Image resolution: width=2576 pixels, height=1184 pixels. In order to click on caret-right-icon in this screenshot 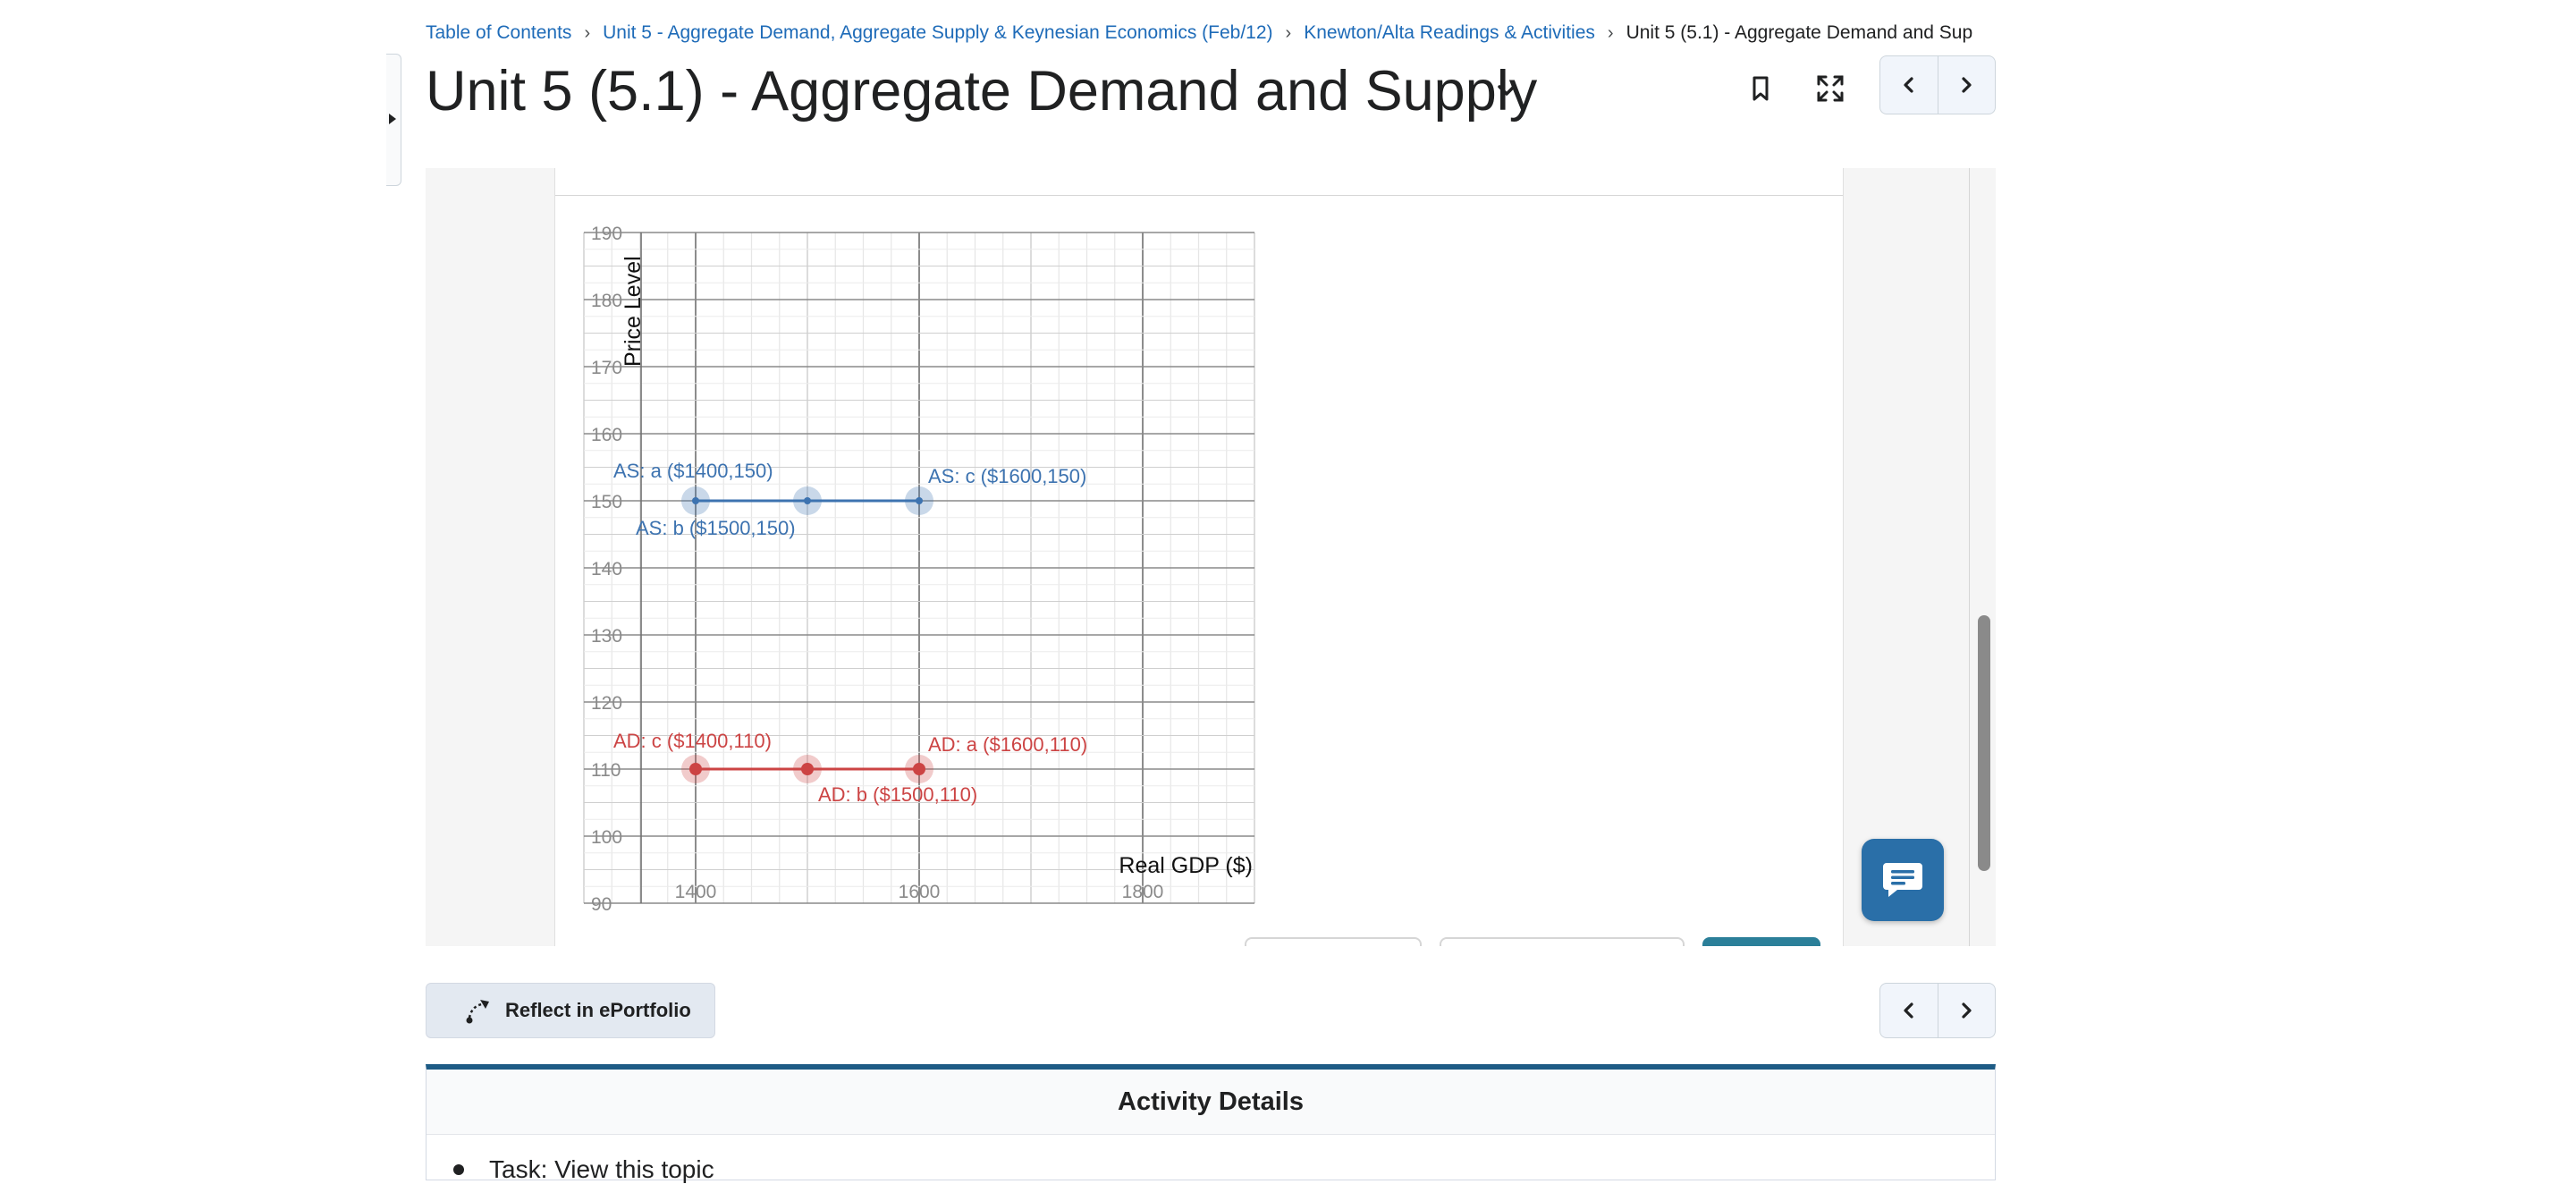, I will do `click(392, 119)`.